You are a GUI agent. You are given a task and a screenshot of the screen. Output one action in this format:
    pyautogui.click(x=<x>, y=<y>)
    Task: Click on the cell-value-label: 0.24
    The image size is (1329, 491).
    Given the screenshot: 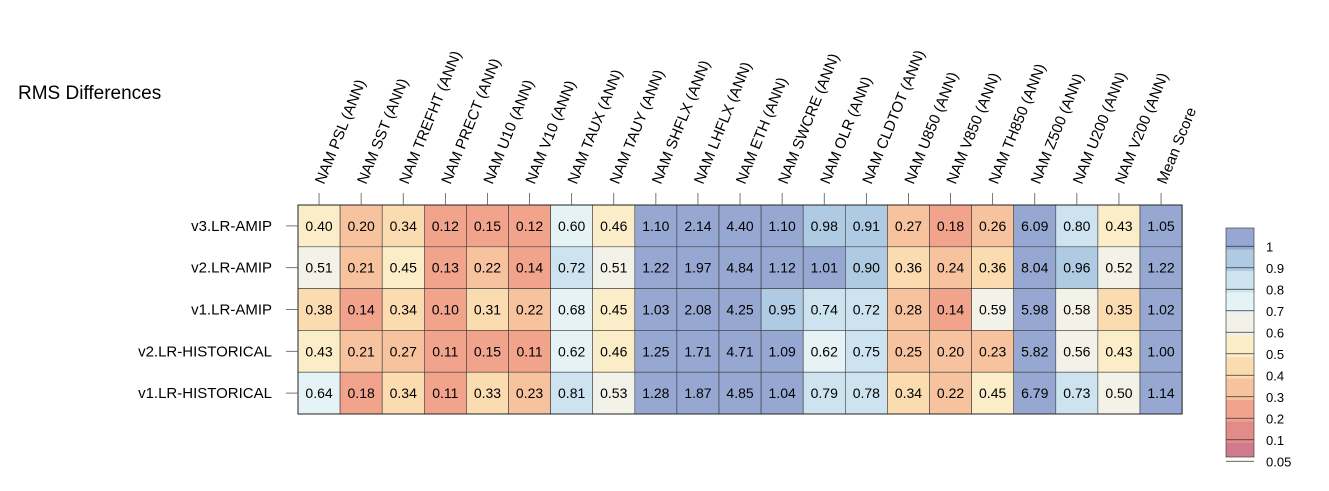 What is the action you would take?
    pyautogui.click(x=950, y=268)
    